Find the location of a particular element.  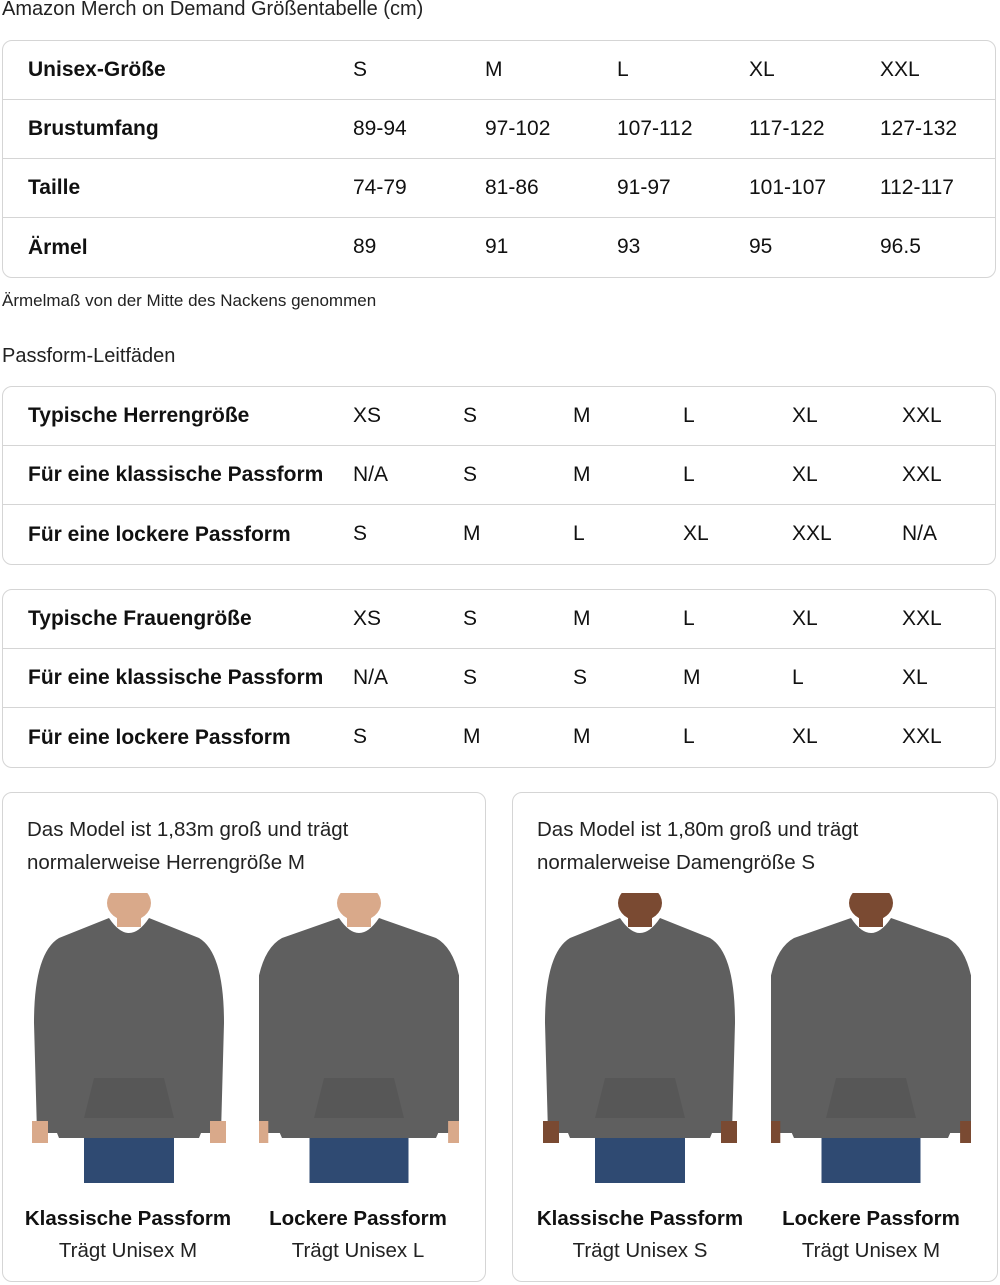

row-header: Taille is located at coordinates (54, 187).